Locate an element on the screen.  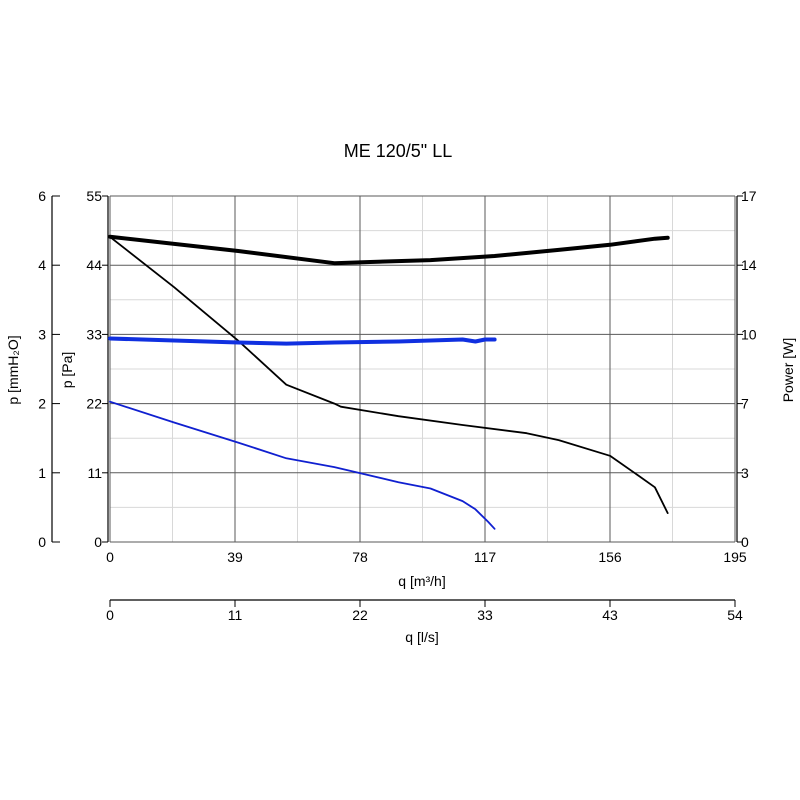
tick-label-m3h: 195 is located at coordinates (735, 557).